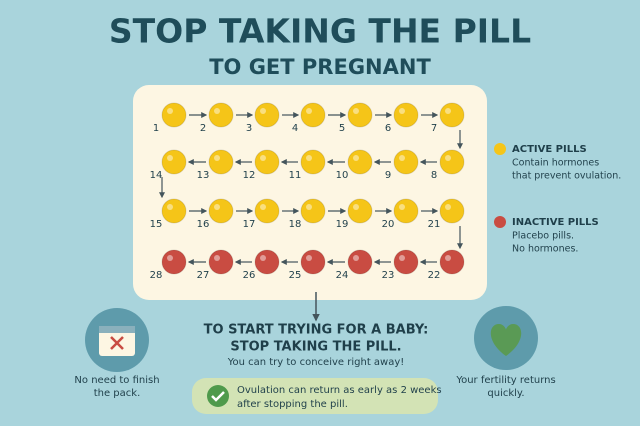 This screenshot has height=426, width=640. Describe the element at coordinates (342, 224) in the screenshot. I see `pill-number: 19` at that location.